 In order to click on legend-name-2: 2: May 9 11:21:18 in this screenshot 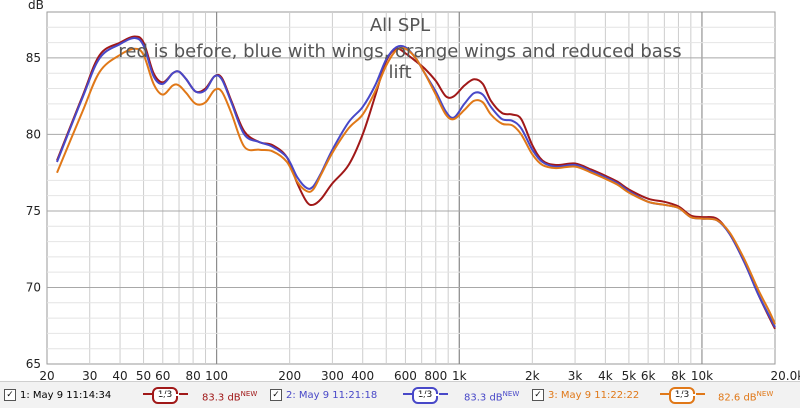, I will do `click(331, 395)`.